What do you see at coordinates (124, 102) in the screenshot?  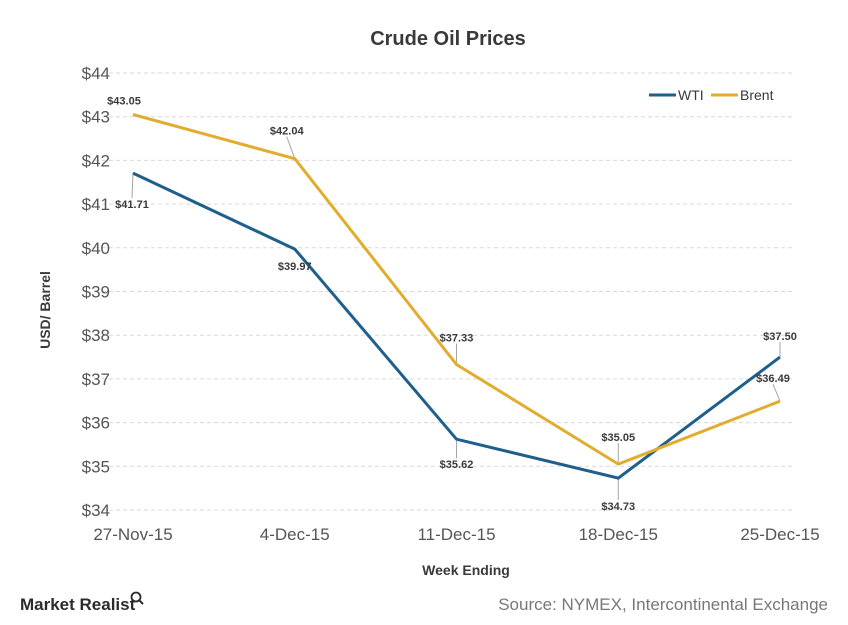 I see `data-label-brent: $43.05` at bounding box center [124, 102].